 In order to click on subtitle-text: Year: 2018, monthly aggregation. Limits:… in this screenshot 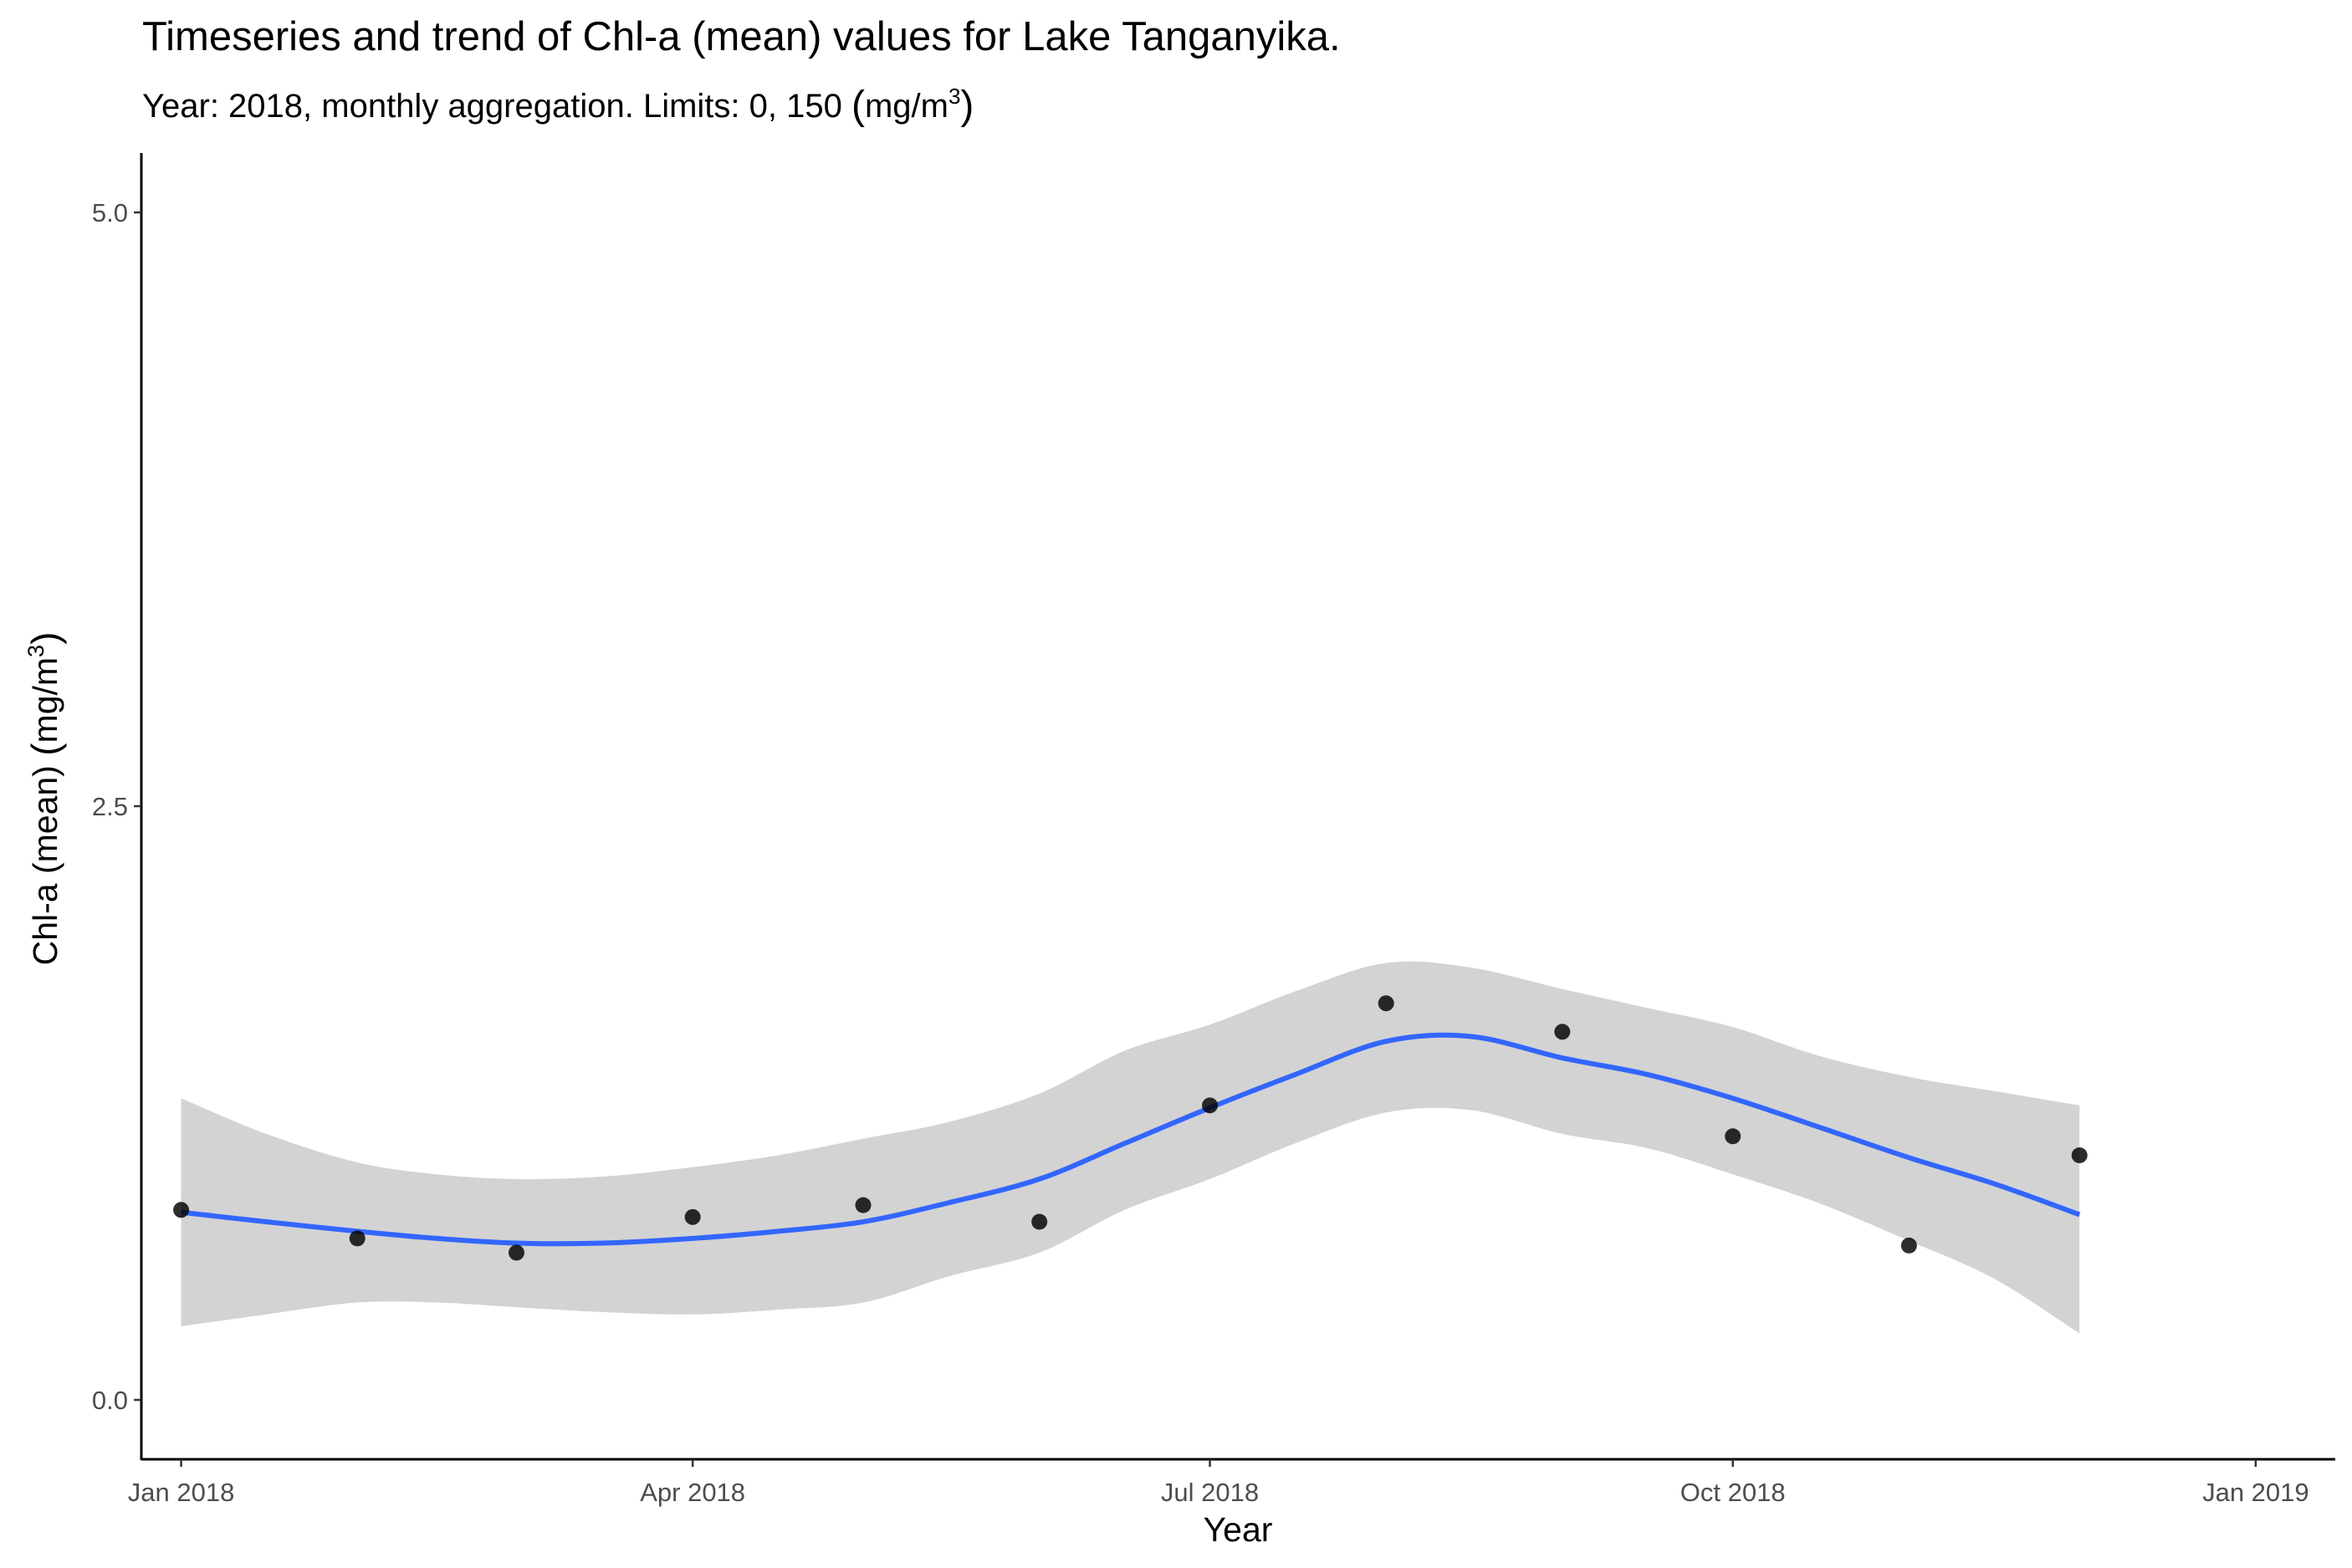, I will do `click(496, 106)`.